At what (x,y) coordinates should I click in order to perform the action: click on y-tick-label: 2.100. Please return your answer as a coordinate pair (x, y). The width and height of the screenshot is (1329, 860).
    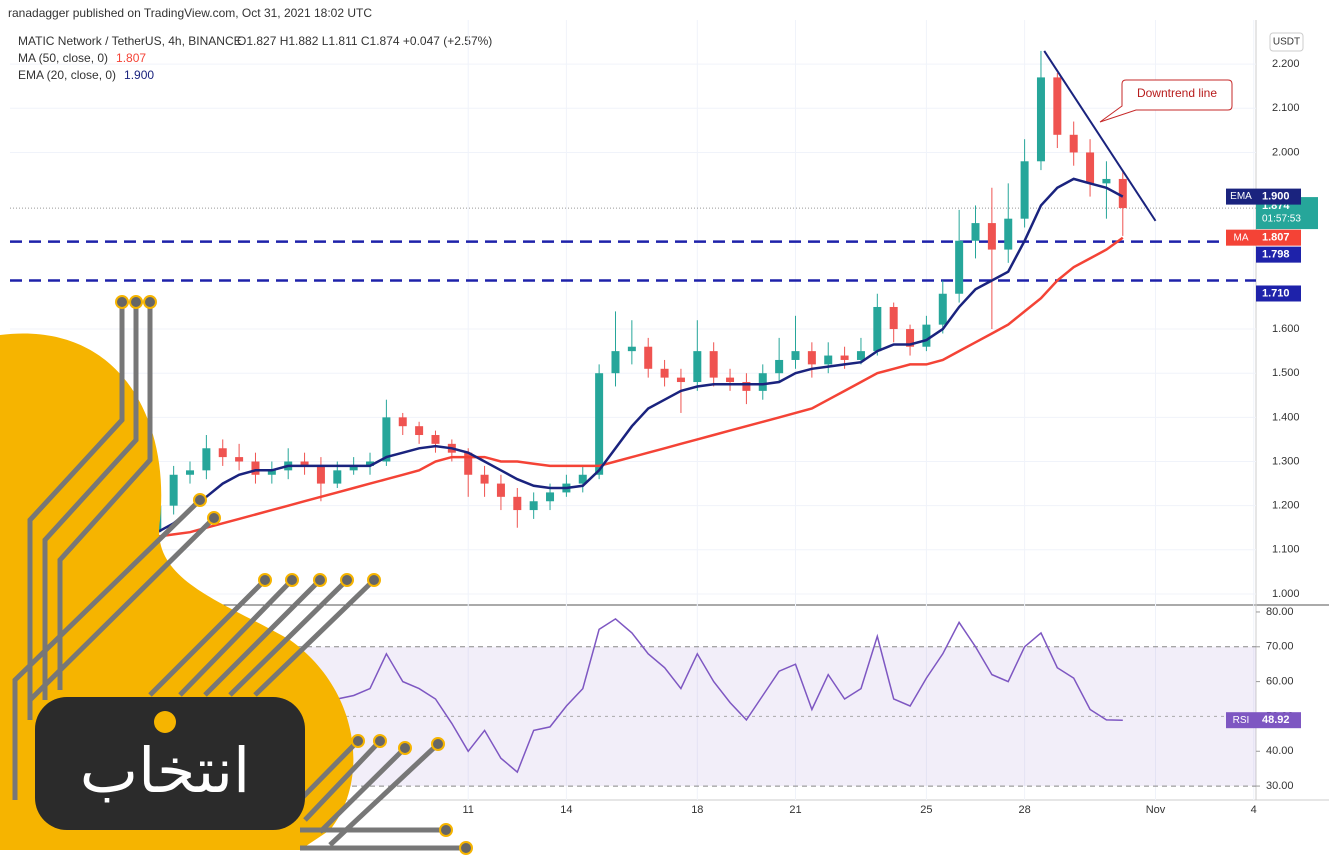
    Looking at the image, I should click on (1286, 108).